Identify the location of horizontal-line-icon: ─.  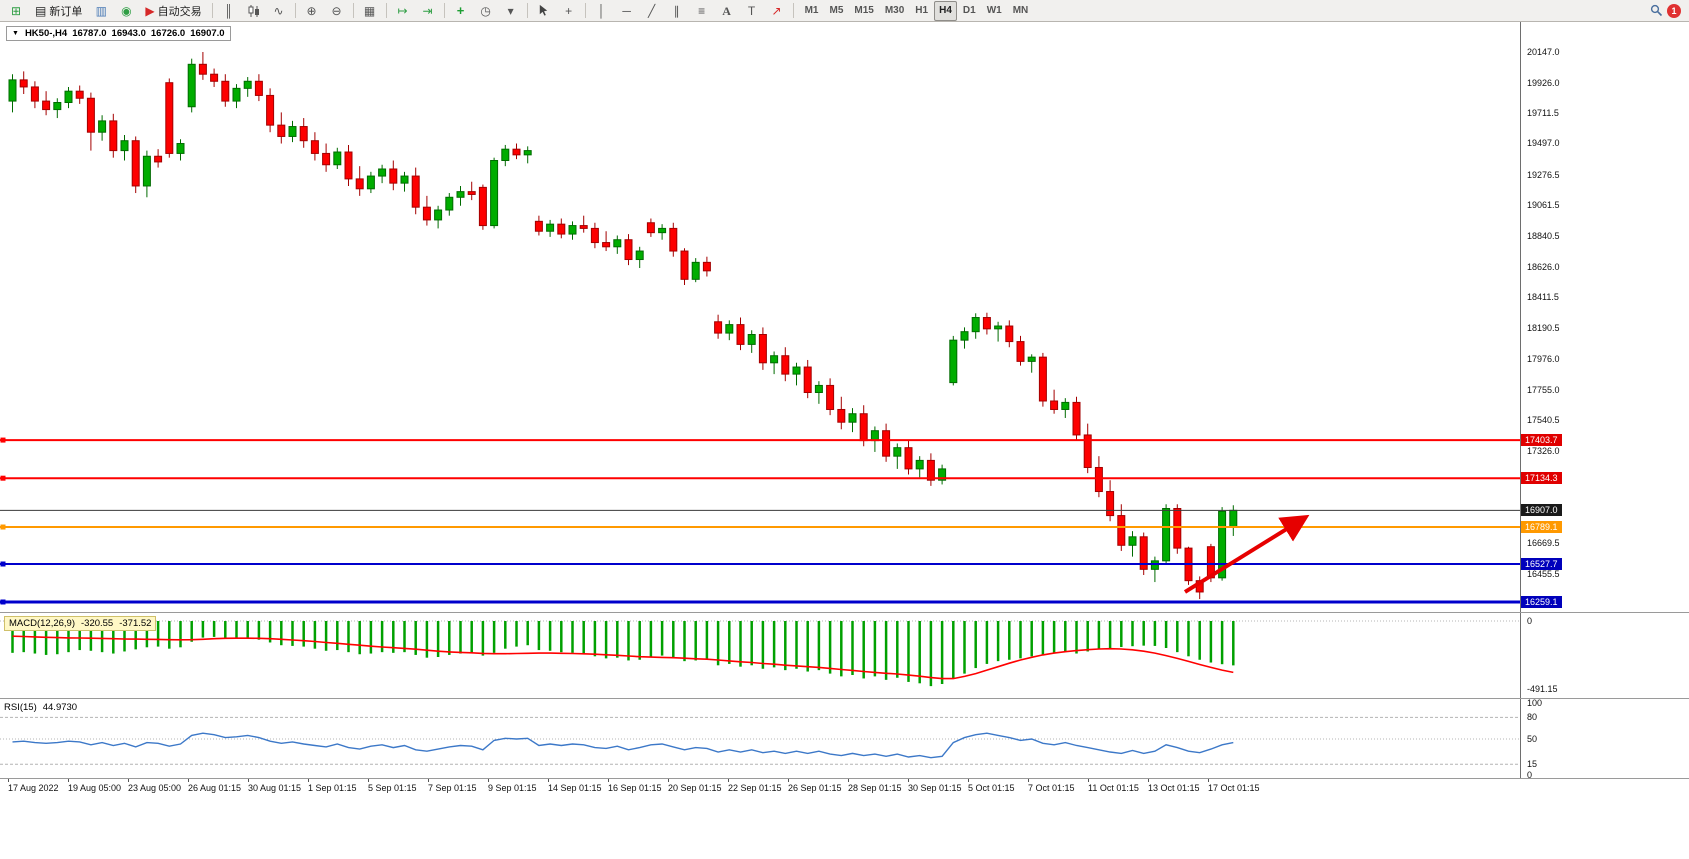
(626, 10).